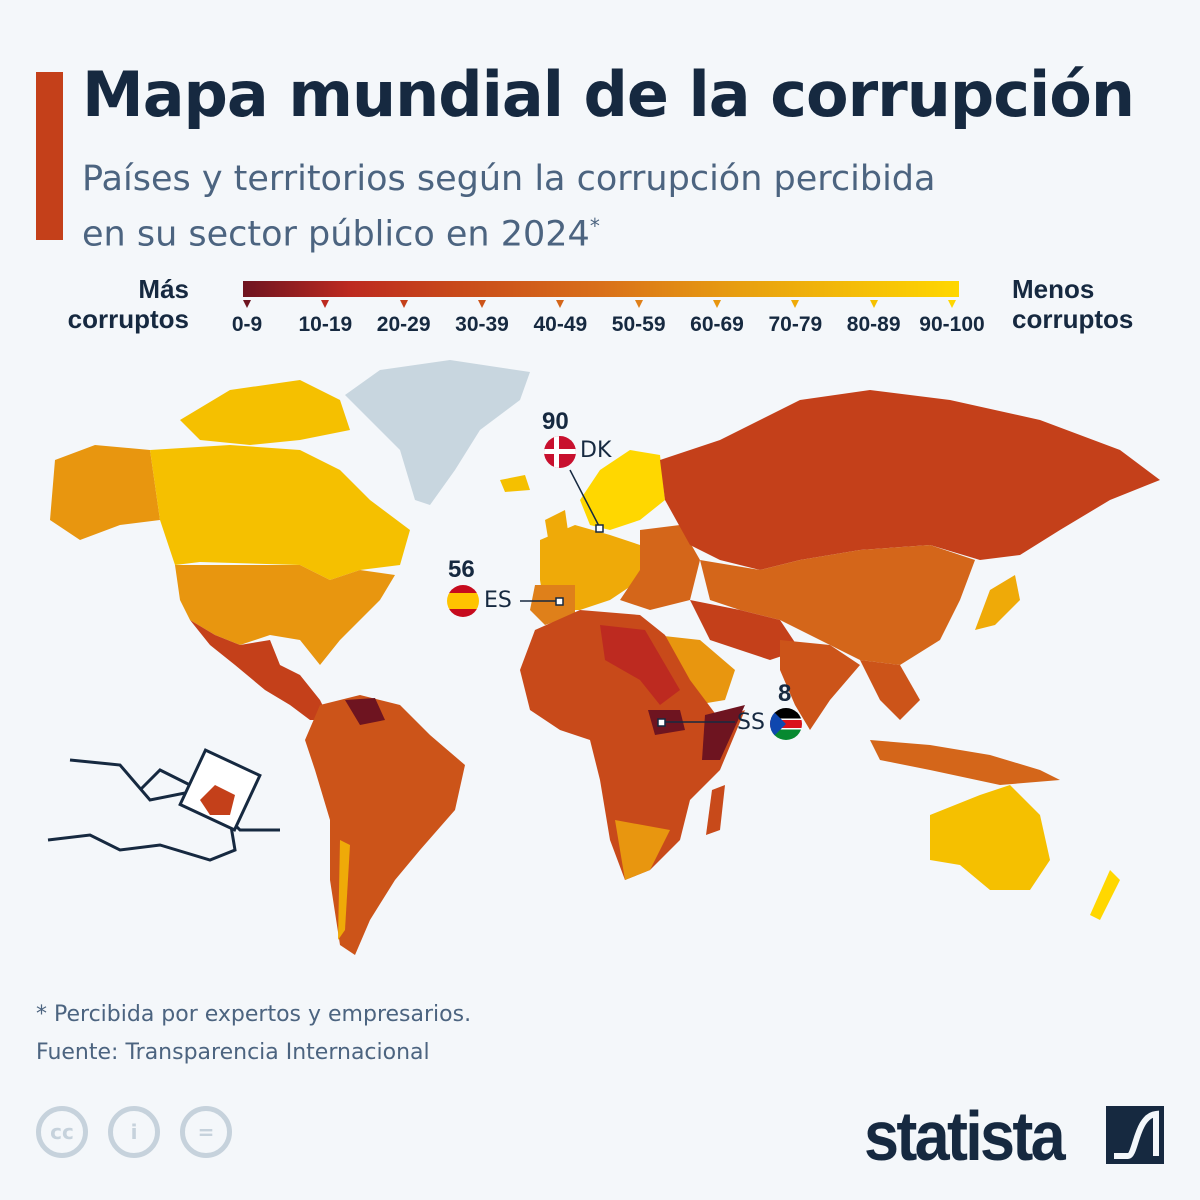  I want to click on legend-label: 10-19, so click(325, 324).